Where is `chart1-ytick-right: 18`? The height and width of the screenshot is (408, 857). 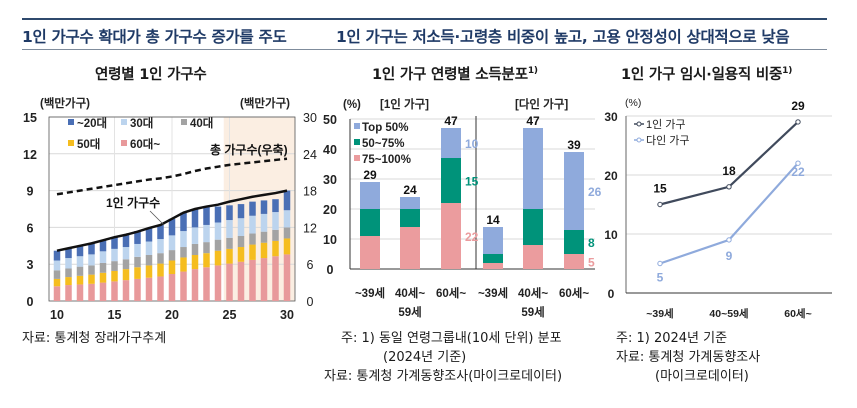 chart1-ytick-right: 18 is located at coordinates (310, 192).